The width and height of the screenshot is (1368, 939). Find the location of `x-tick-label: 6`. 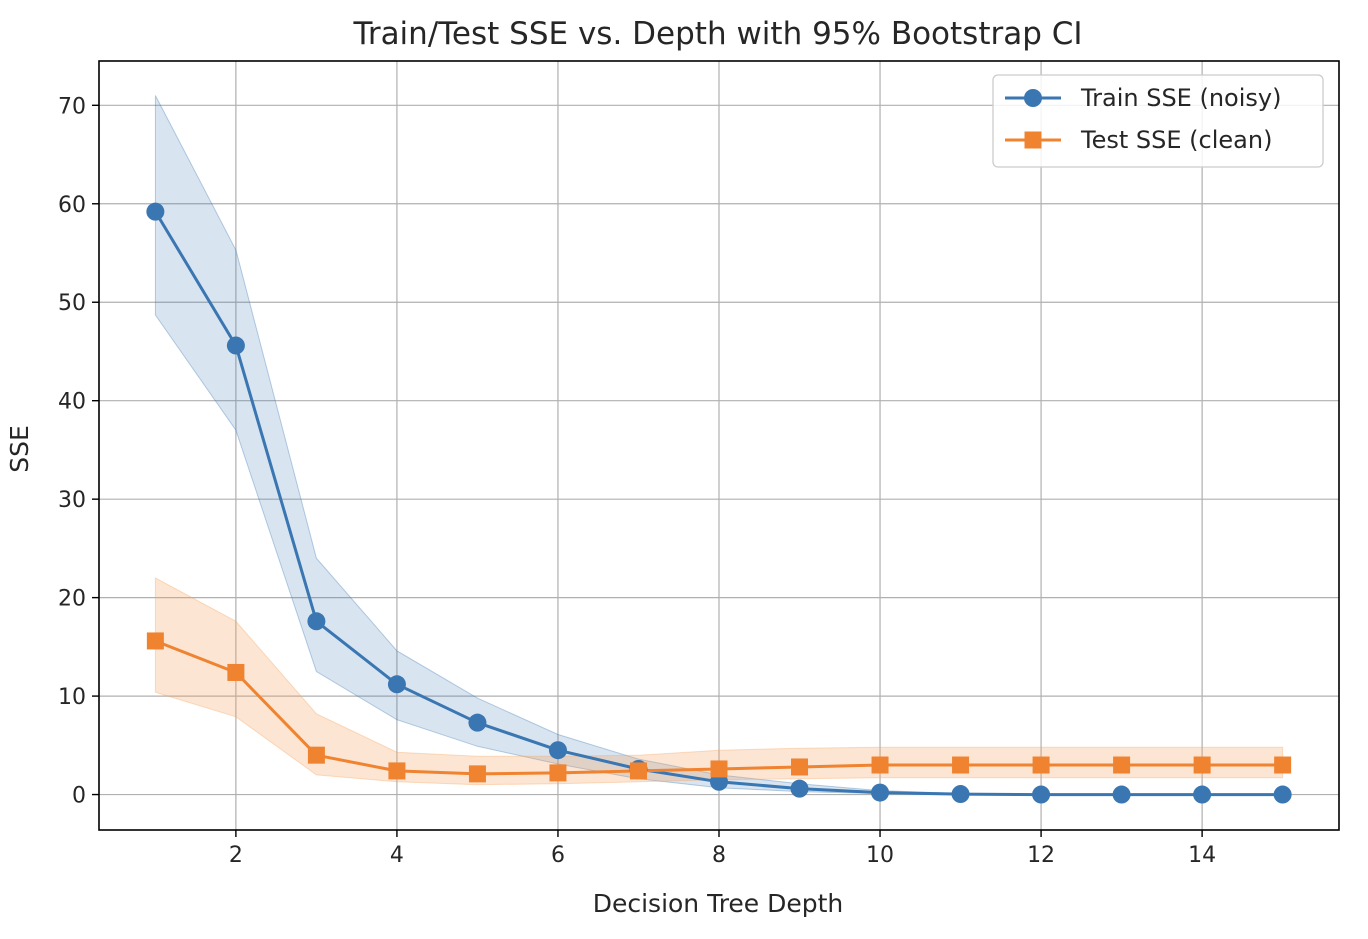

x-tick-label: 6 is located at coordinates (558, 855).